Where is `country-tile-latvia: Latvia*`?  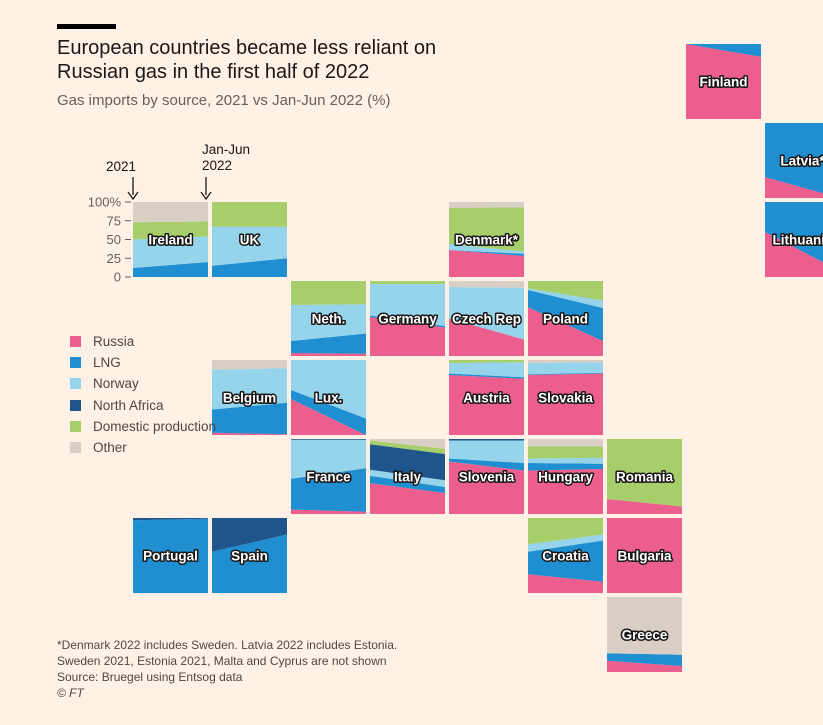
country-tile-latvia: Latvia* is located at coordinates (794, 160).